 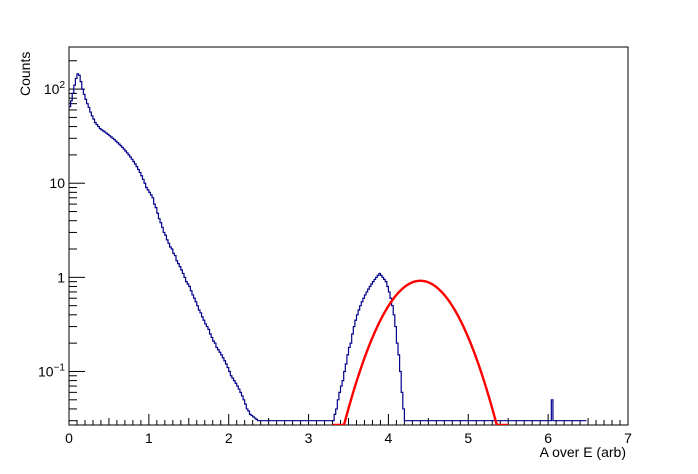 What do you see at coordinates (61, 277) in the screenshot?
I see `y-tick-label: 1` at bounding box center [61, 277].